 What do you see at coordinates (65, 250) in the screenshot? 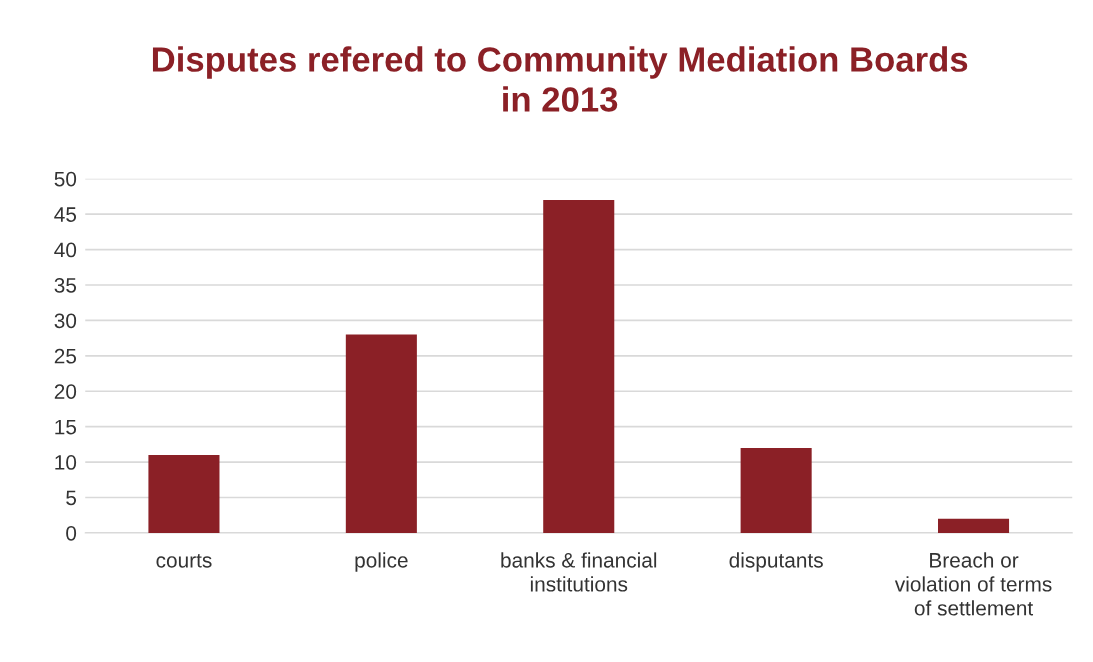
I see `y-tick-label: 40` at bounding box center [65, 250].